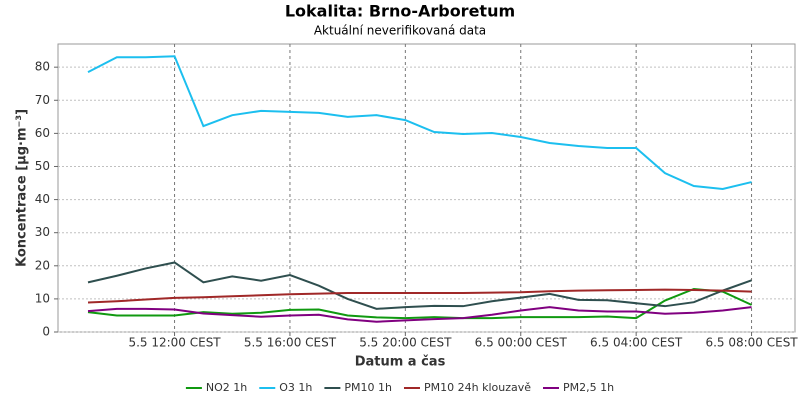 This screenshot has width=800, height=400. I want to click on x-tick-label: 6.5 00:00 CEST, so click(521, 343).